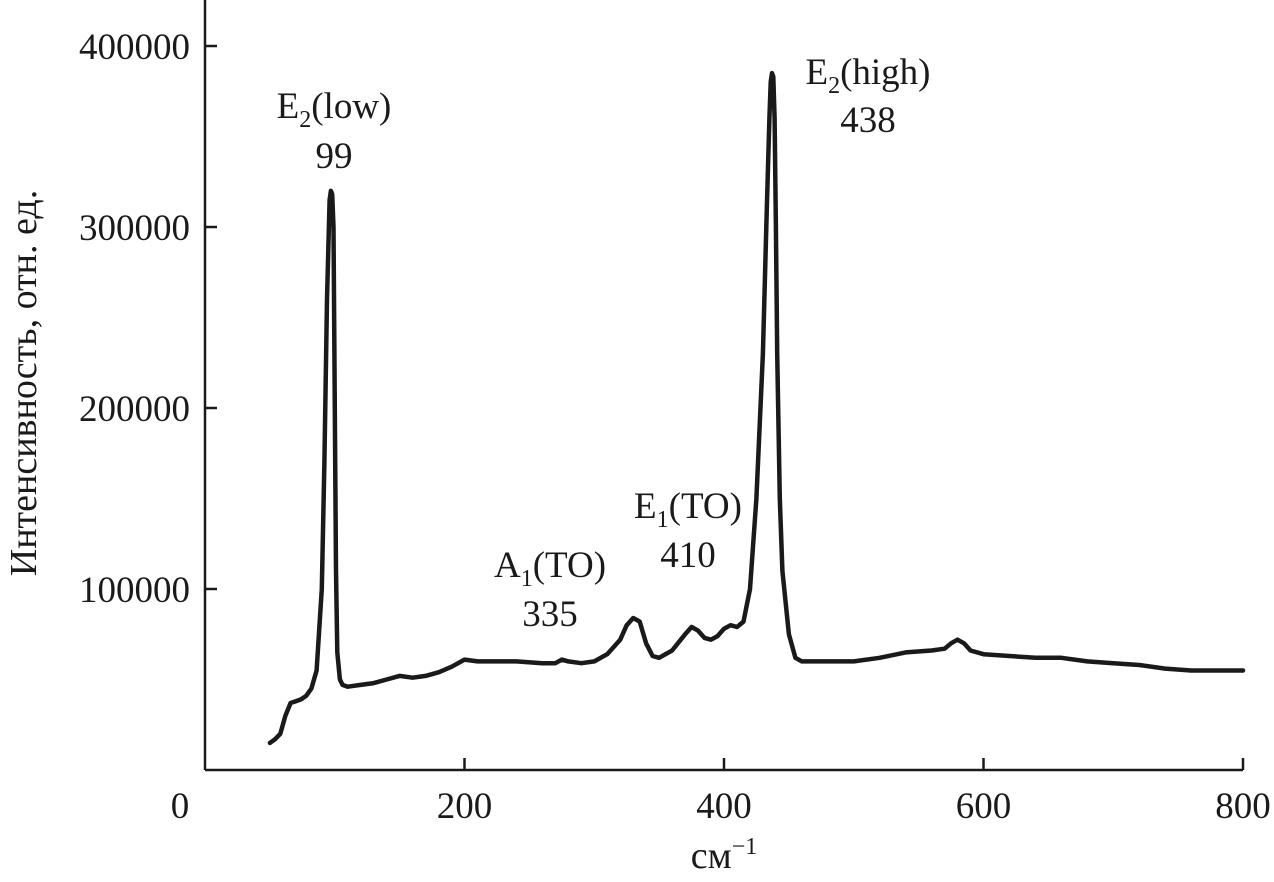 The height and width of the screenshot is (882, 1274). I want to click on peak-mode-suffix: (low), so click(351, 106).